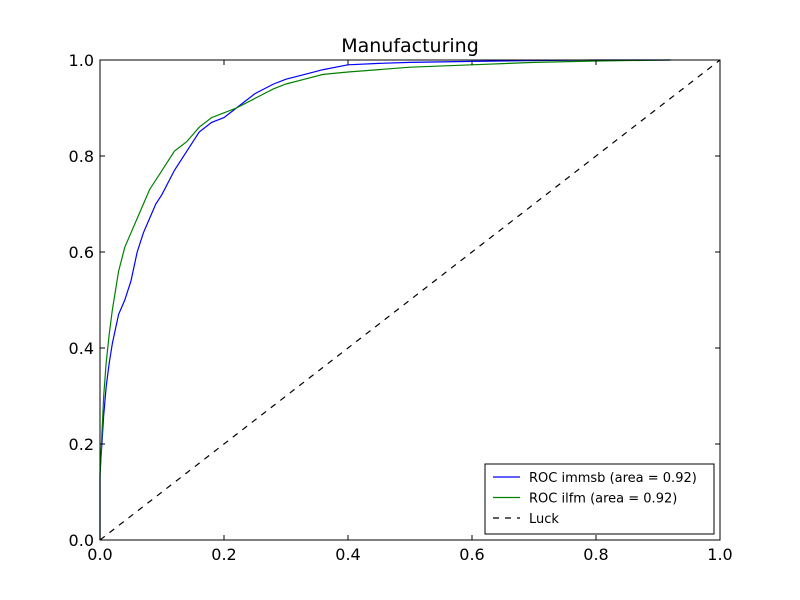 The height and width of the screenshot is (600, 800). I want to click on x-tick-label: 0.0, so click(99, 554).